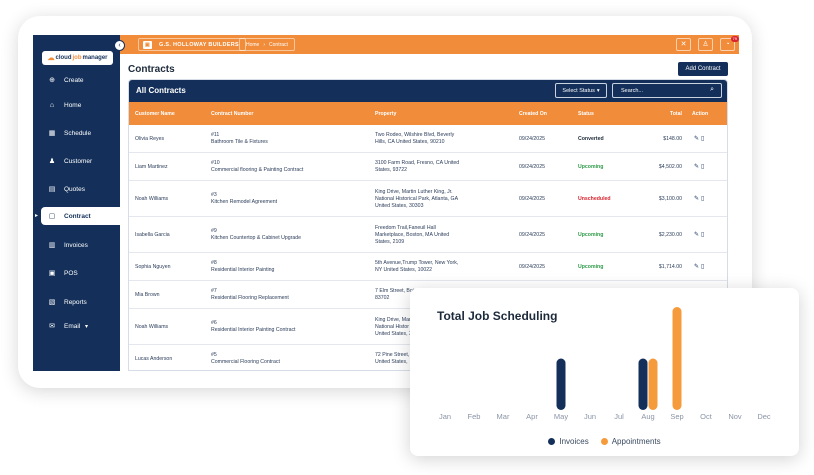 The image size is (814, 475). I want to click on search-input: Search... ⌕, so click(667, 90).